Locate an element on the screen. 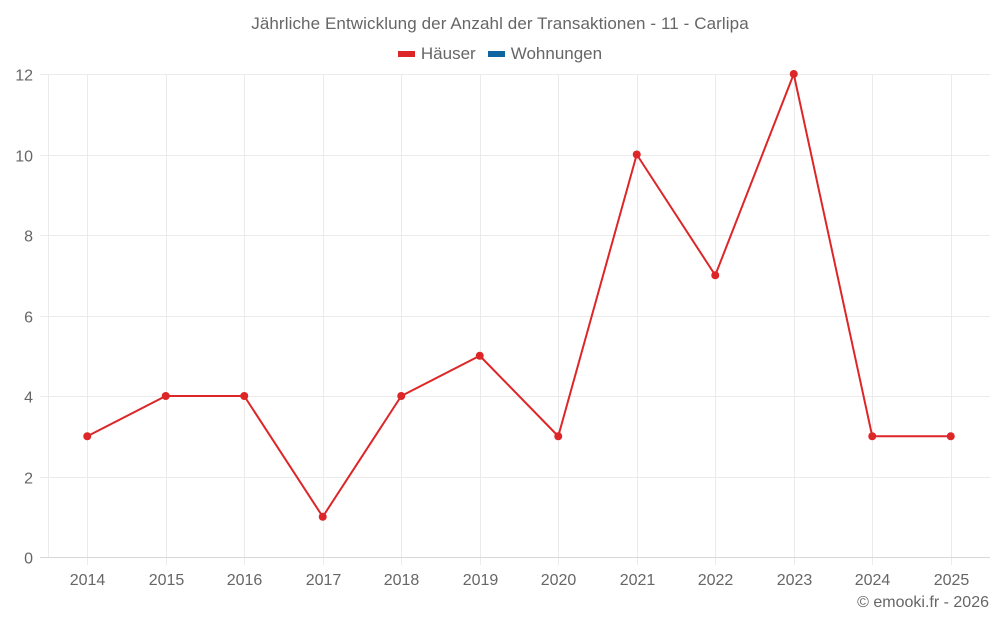 Image resolution: width=1000 pixels, height=625 pixels. y-tick-label: 8 is located at coordinates (28, 237).